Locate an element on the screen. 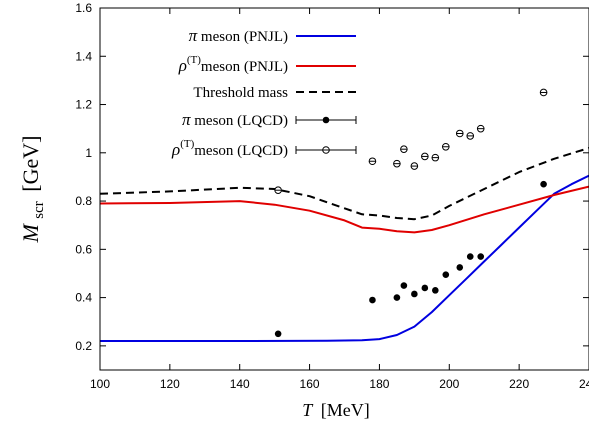  legend-entry-4: ρ(T)meson (LQCD) is located at coordinates (264, 148).